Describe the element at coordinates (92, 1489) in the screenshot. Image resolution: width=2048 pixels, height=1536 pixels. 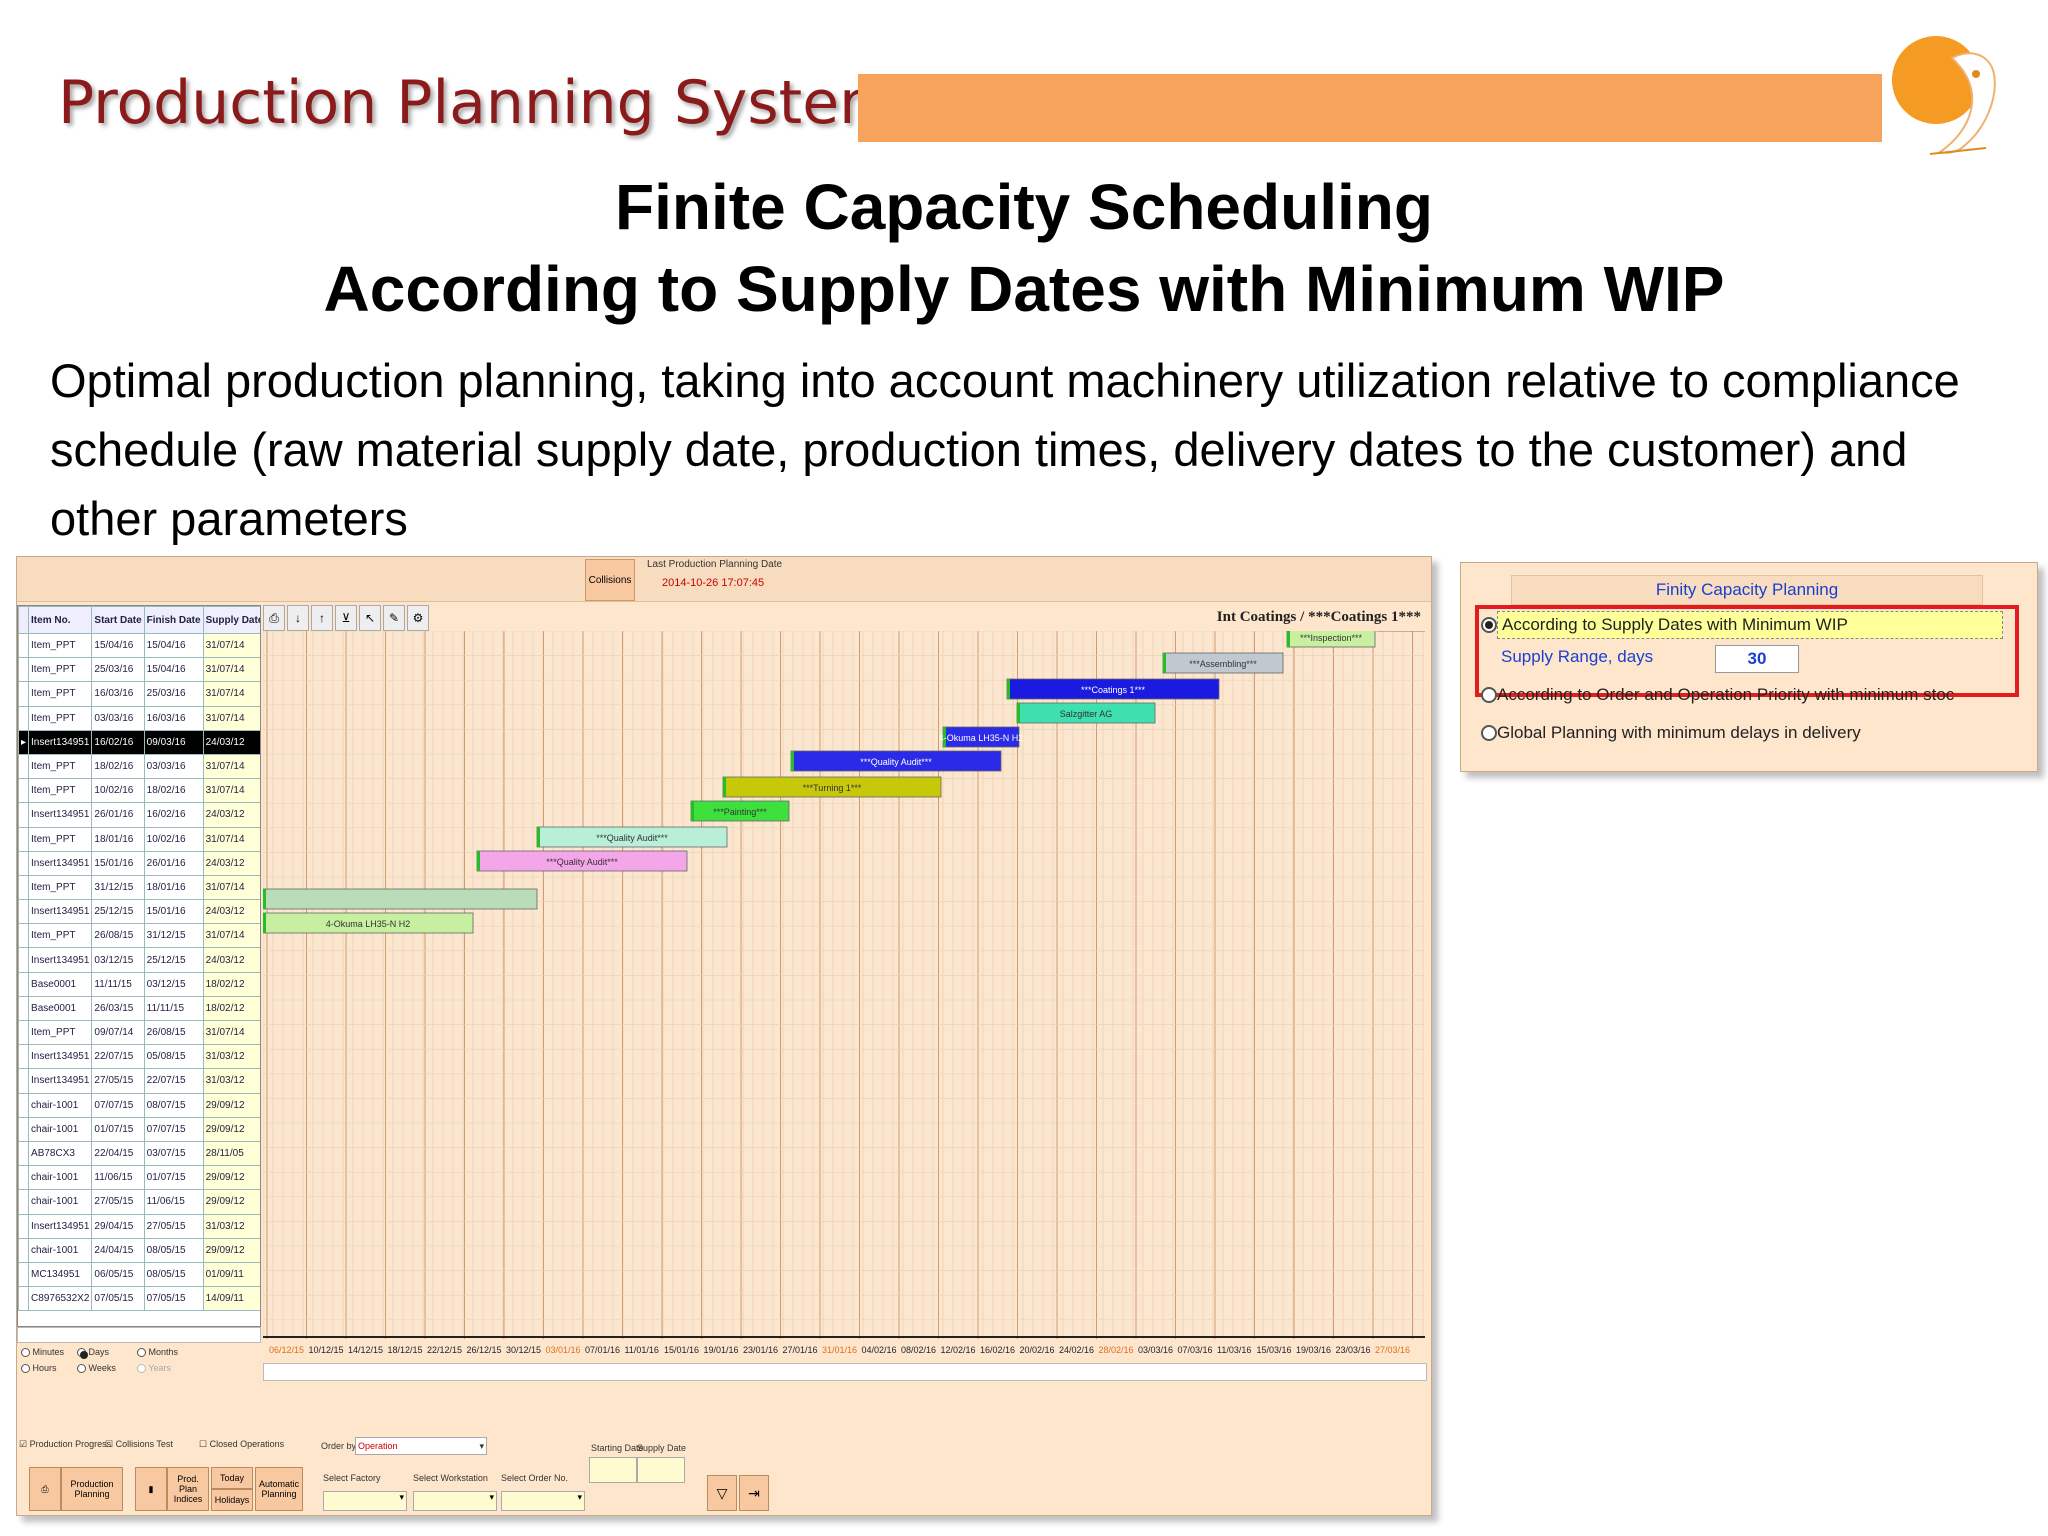
I see `production-planning-button: Production Planning` at that location.